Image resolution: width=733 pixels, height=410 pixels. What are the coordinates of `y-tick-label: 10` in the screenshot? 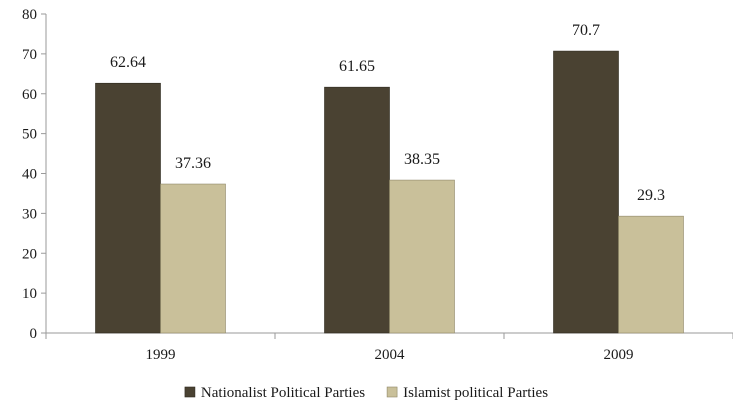 It's located at (29, 294).